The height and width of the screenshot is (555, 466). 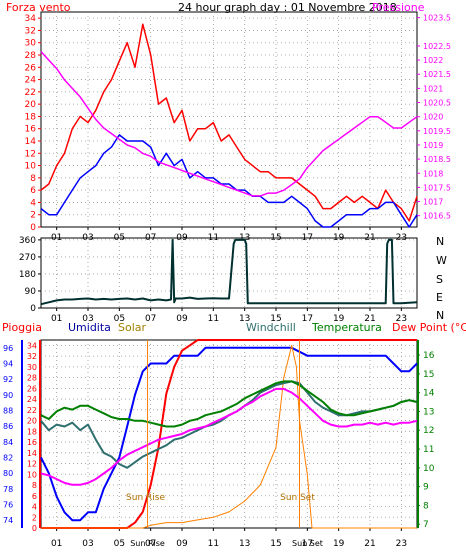 What do you see at coordinates (307, 543) in the screenshot?
I see `sun-set-axis-label: Sun Set` at bounding box center [307, 543].